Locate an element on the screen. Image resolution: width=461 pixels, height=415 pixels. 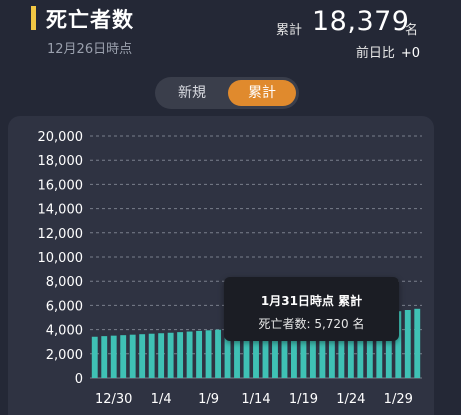
tooltip-body: 死亡者数: 5,720 名 is located at coordinates (311, 324).